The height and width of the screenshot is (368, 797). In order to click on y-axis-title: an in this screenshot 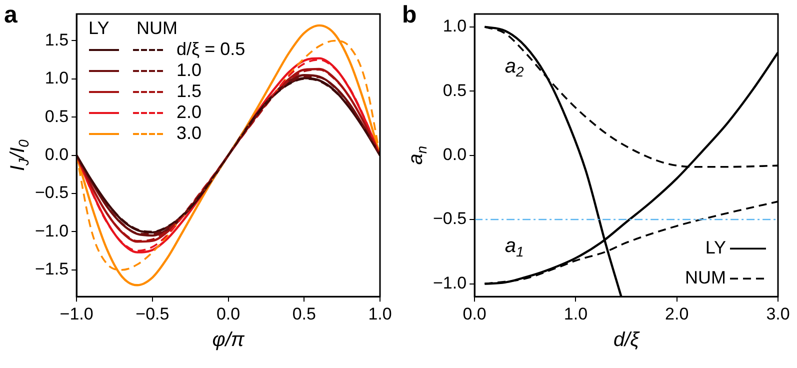, I will do `click(417, 155)`.